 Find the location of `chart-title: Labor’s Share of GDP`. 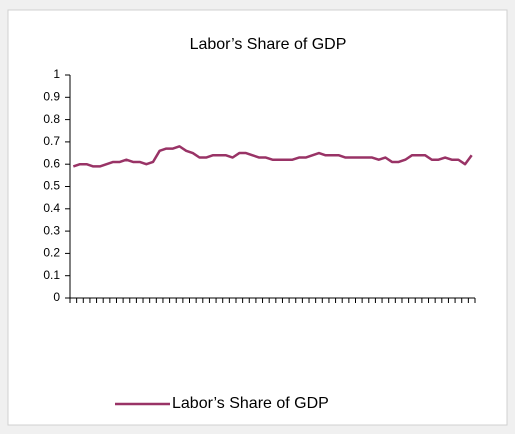

chart-title: Labor’s Share of GDP is located at coordinates (268, 44).